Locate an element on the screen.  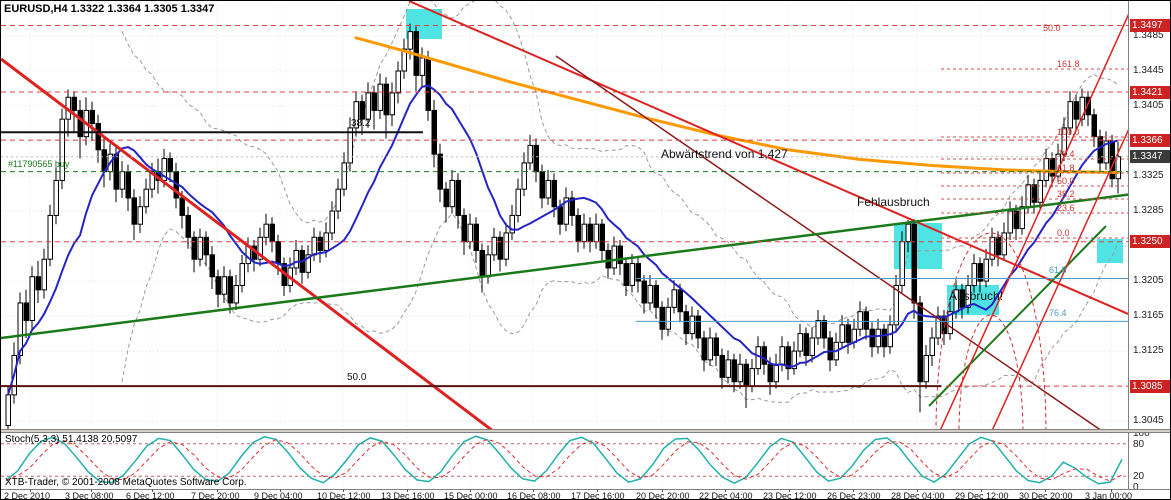
price-tick-label: 1.3445 is located at coordinates (1148, 71).